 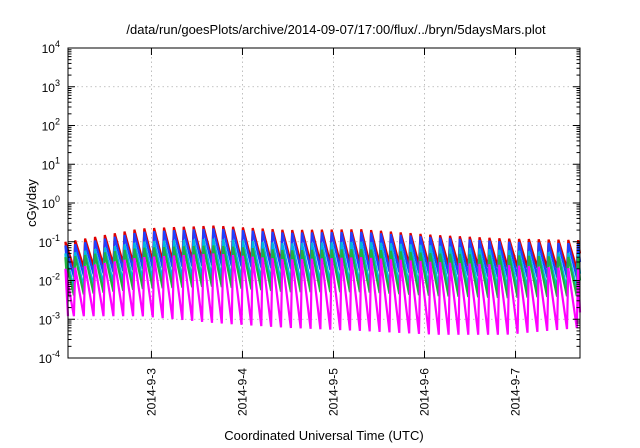 I want to click on y-tick-exponent: -3, so click(x=56, y=315).